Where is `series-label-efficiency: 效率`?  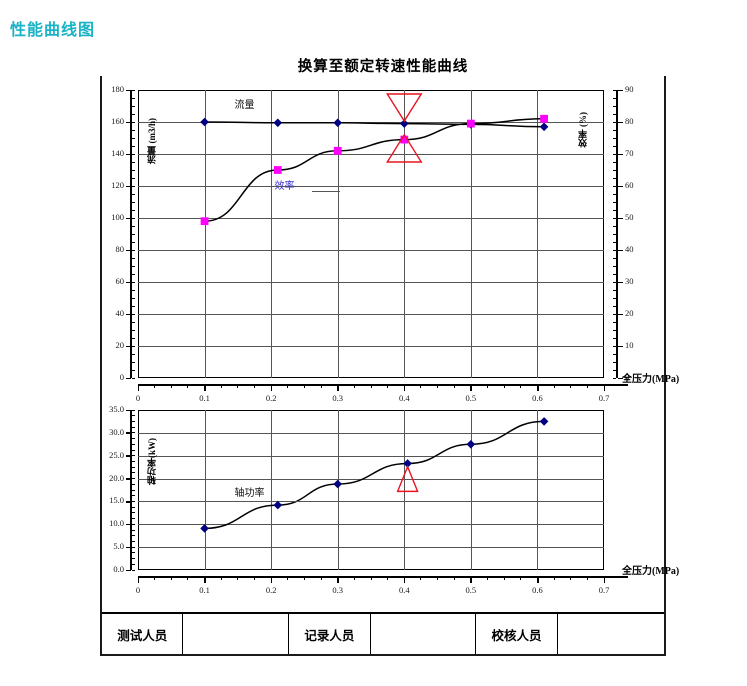 series-label-efficiency: 效率 is located at coordinates (284, 187).